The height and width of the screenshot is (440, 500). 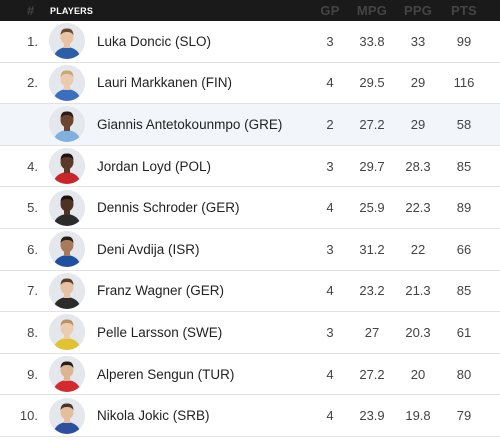 What do you see at coordinates (464, 10) in the screenshot?
I see `header-pts: PTS` at bounding box center [464, 10].